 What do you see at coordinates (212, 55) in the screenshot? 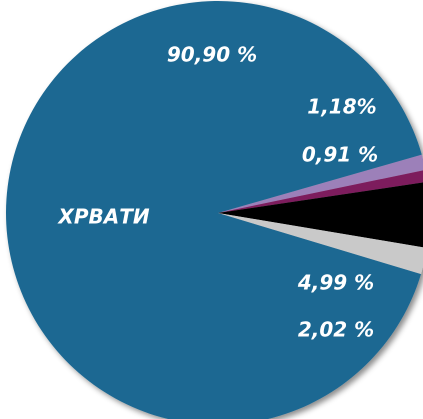
I see `slice-label: 90,90 %` at bounding box center [212, 55].